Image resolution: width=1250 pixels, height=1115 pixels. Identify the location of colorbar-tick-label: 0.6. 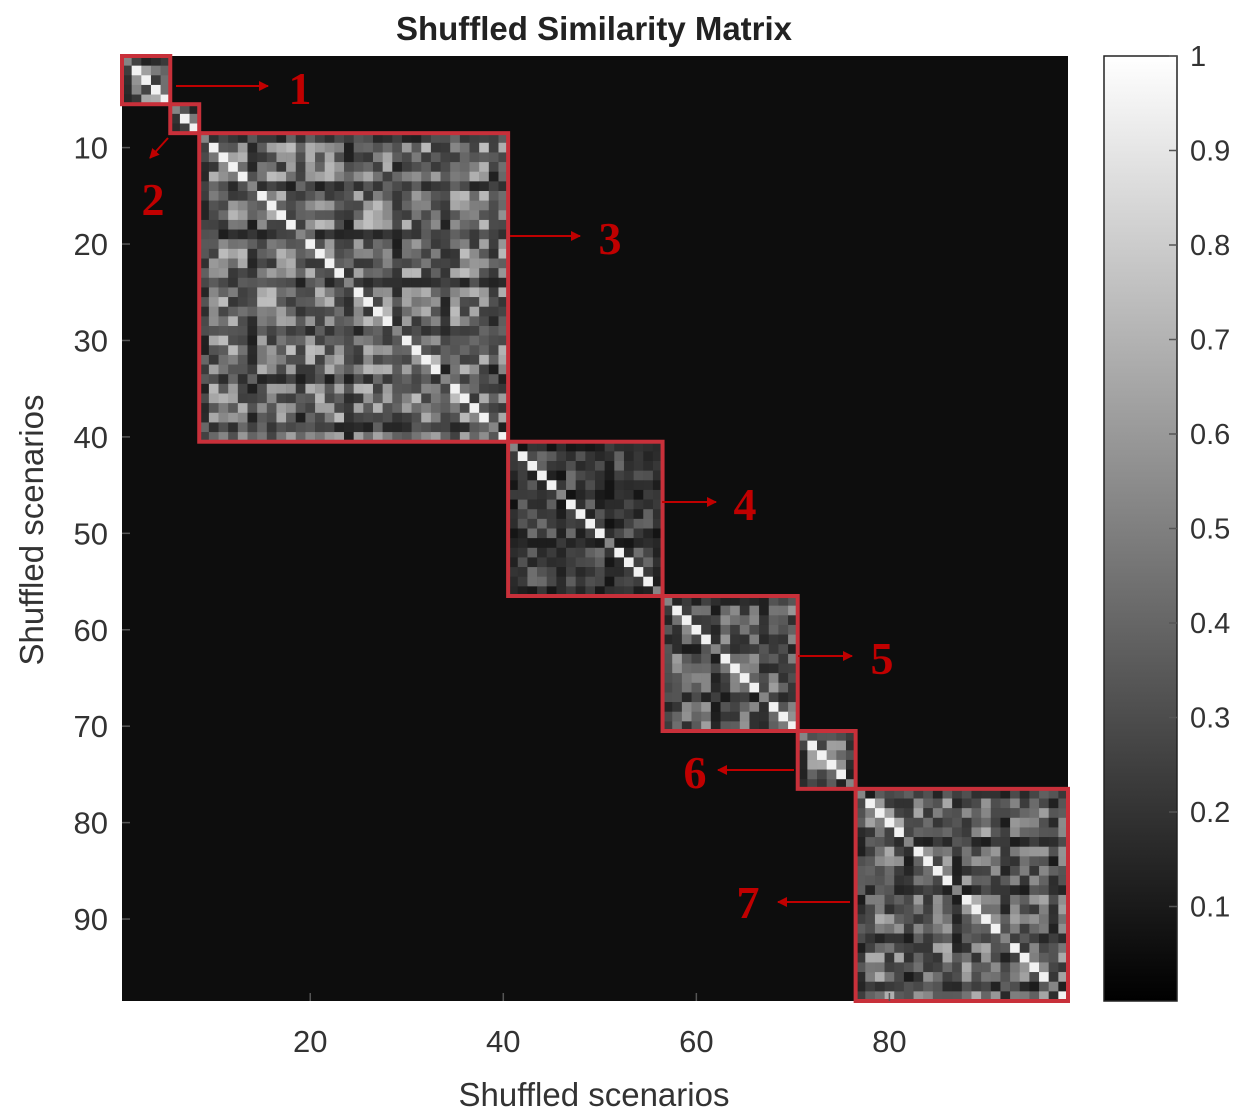
(1210, 435).